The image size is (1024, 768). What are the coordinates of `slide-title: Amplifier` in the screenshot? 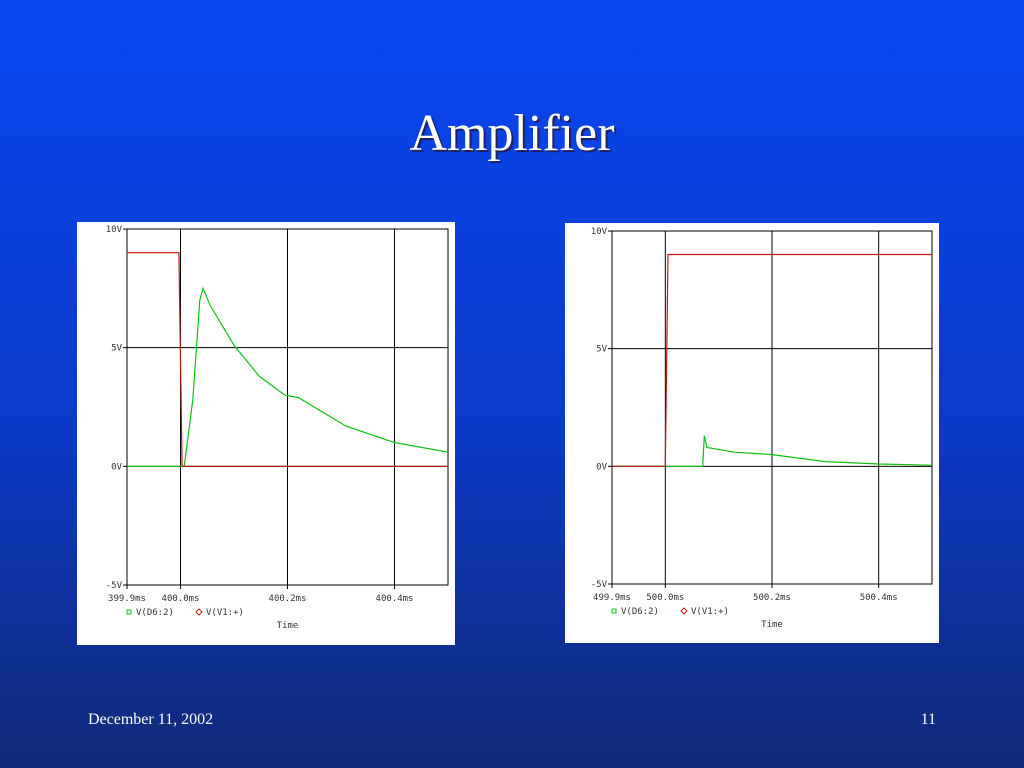 It's located at (511, 133).